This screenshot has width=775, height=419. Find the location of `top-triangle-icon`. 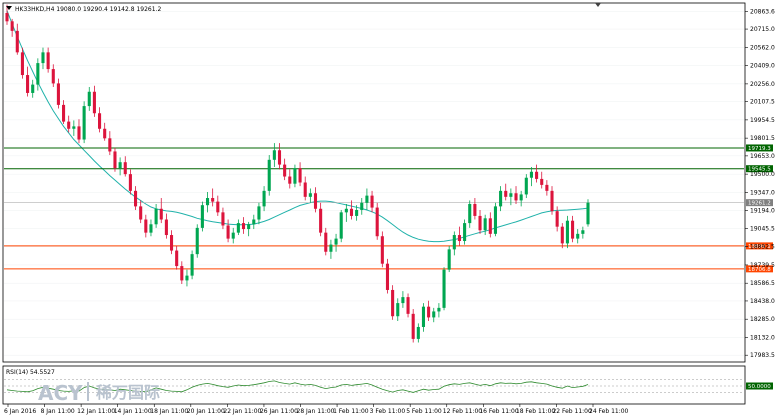

top-triangle-icon is located at coordinates (598, 5).